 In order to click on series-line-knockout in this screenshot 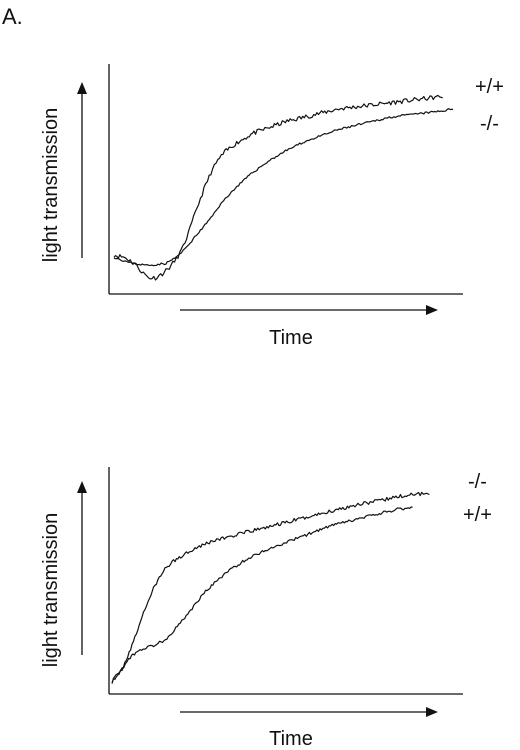, I will do `click(283, 187)`.